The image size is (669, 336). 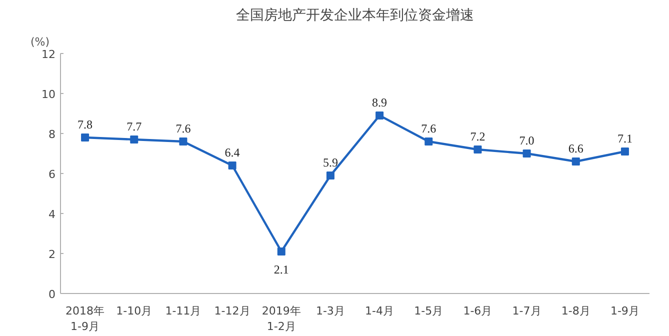 I want to click on y-tick-label: 4, so click(x=52, y=214).